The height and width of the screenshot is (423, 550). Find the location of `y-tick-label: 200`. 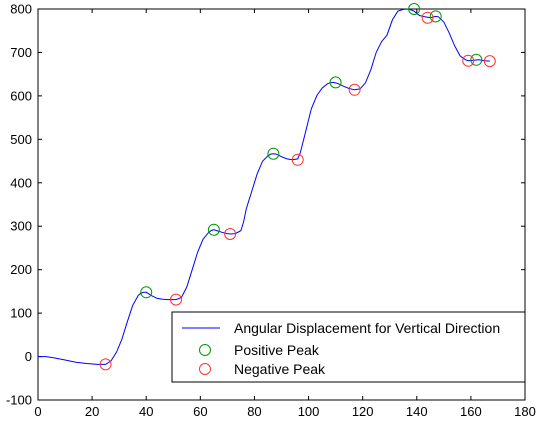

y-tick-label: 200 is located at coordinates (21, 269).